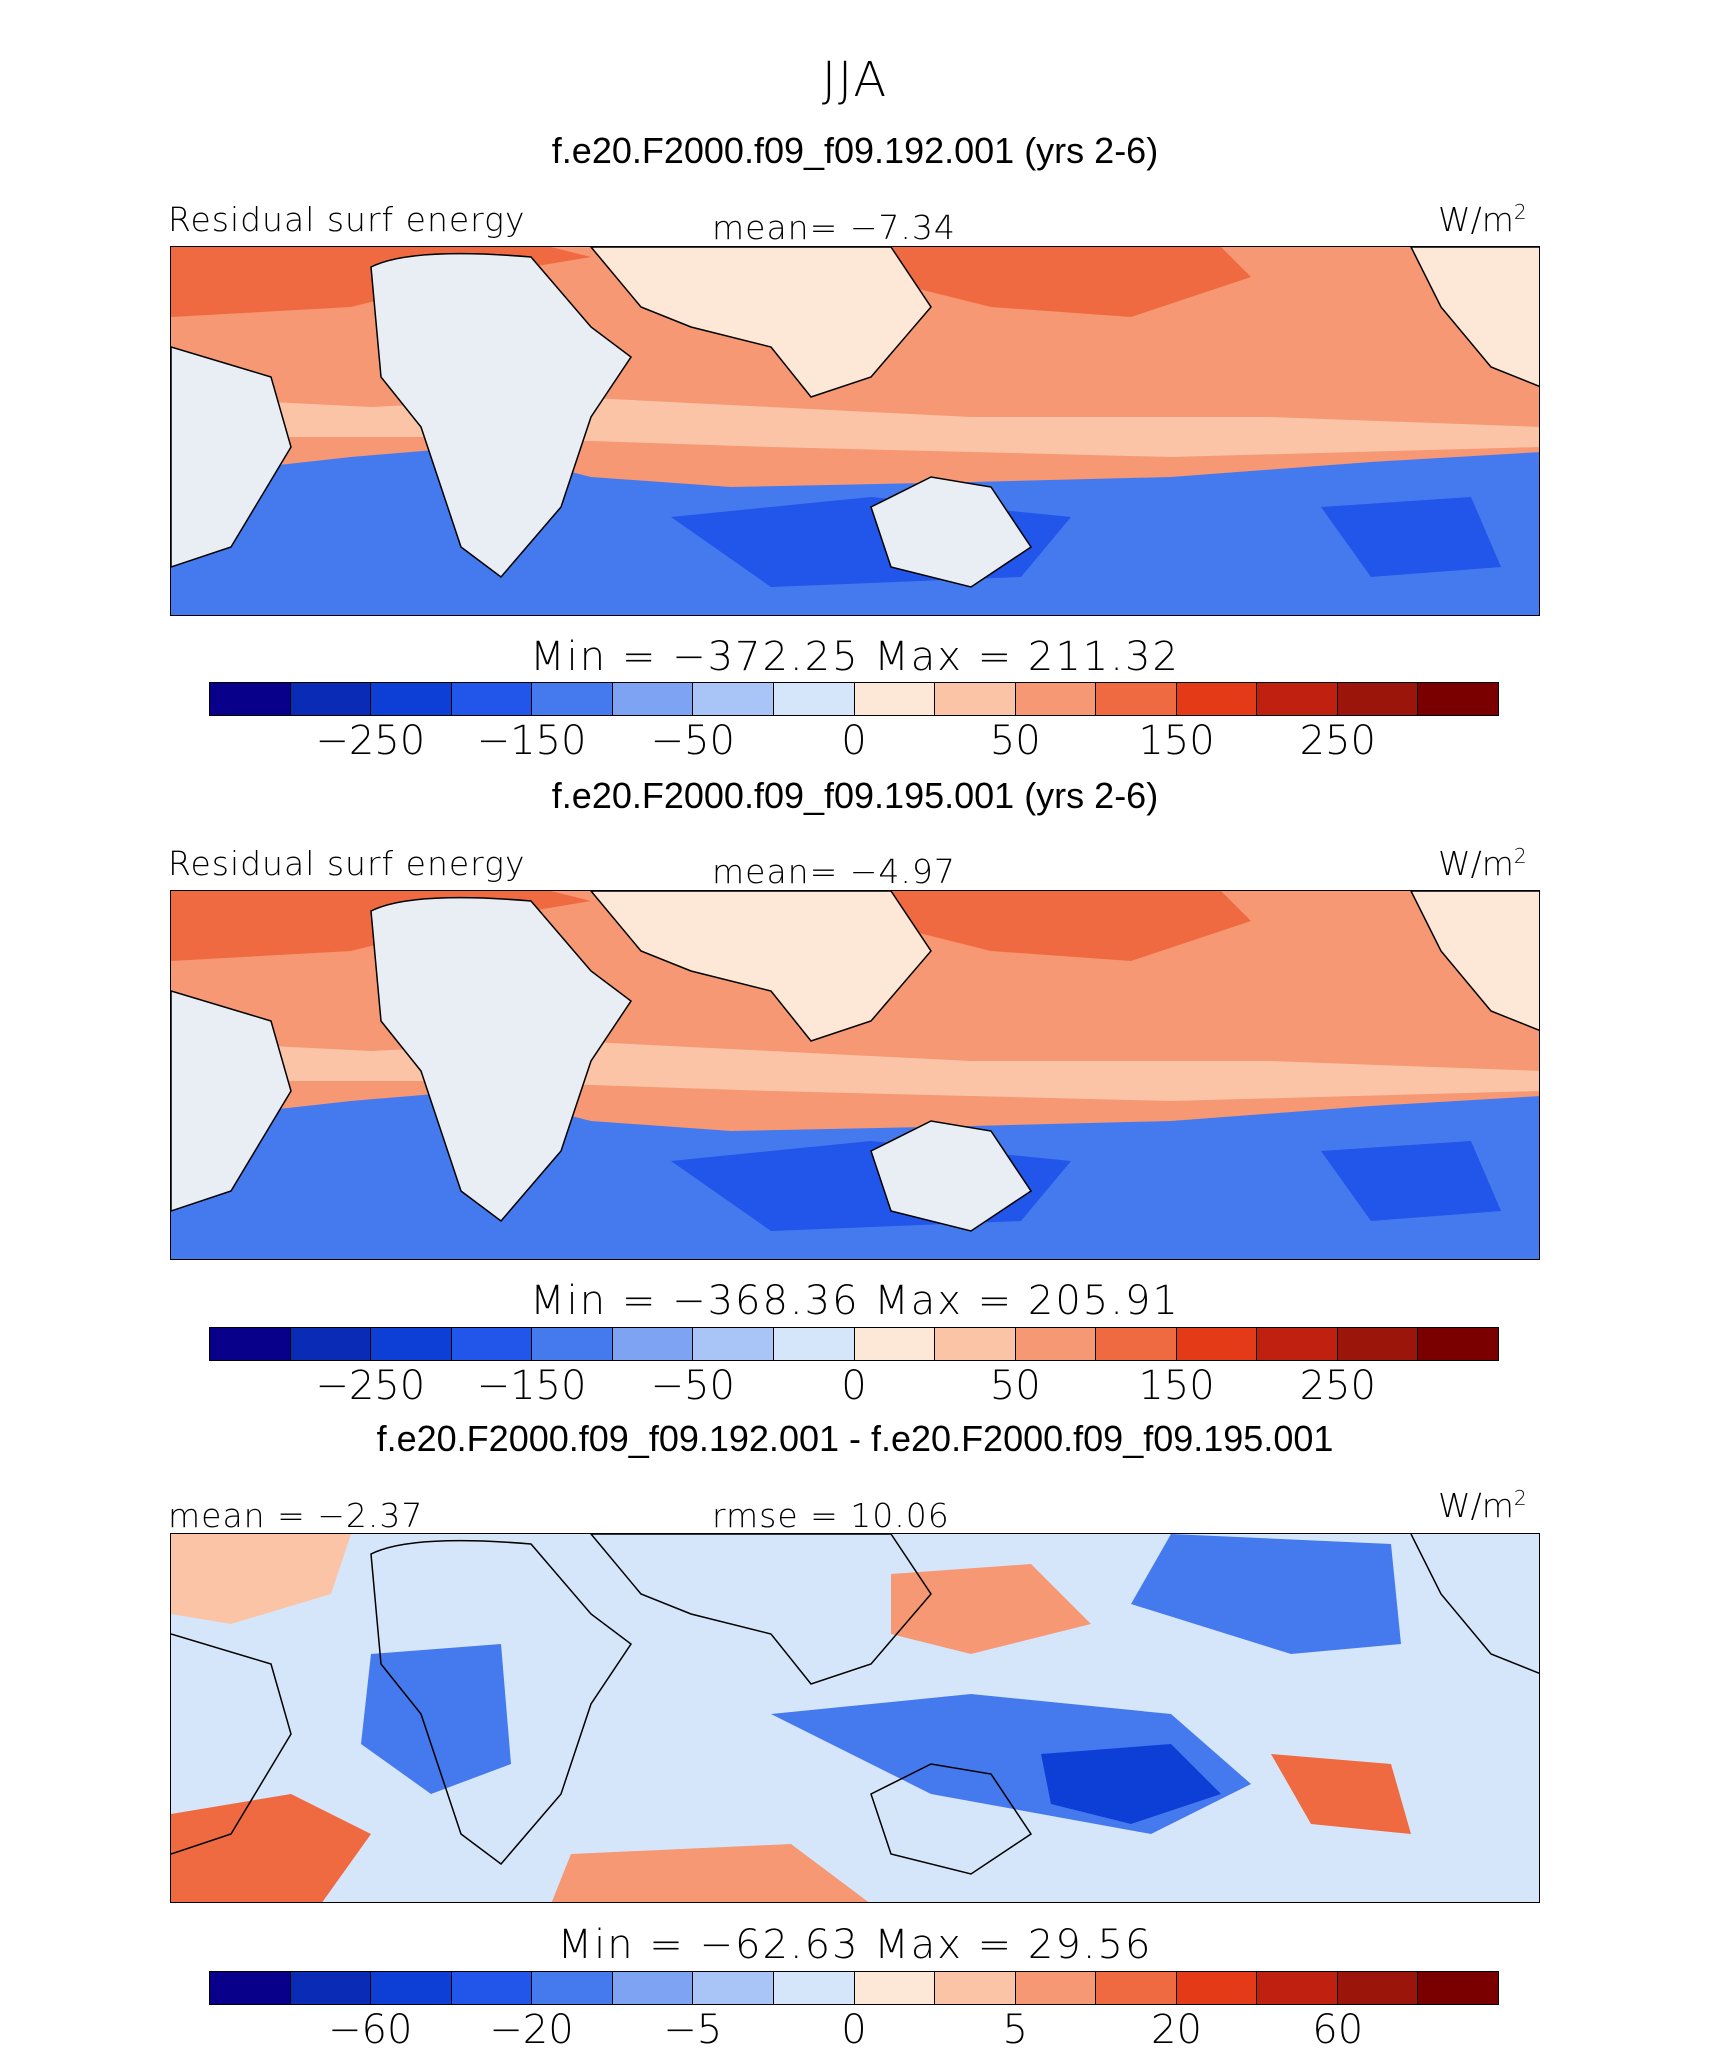 Image resolution: width=1710 pixels, height=2053 pixels. I want to click on panel-2-land-south-america, so click(231, 1101).